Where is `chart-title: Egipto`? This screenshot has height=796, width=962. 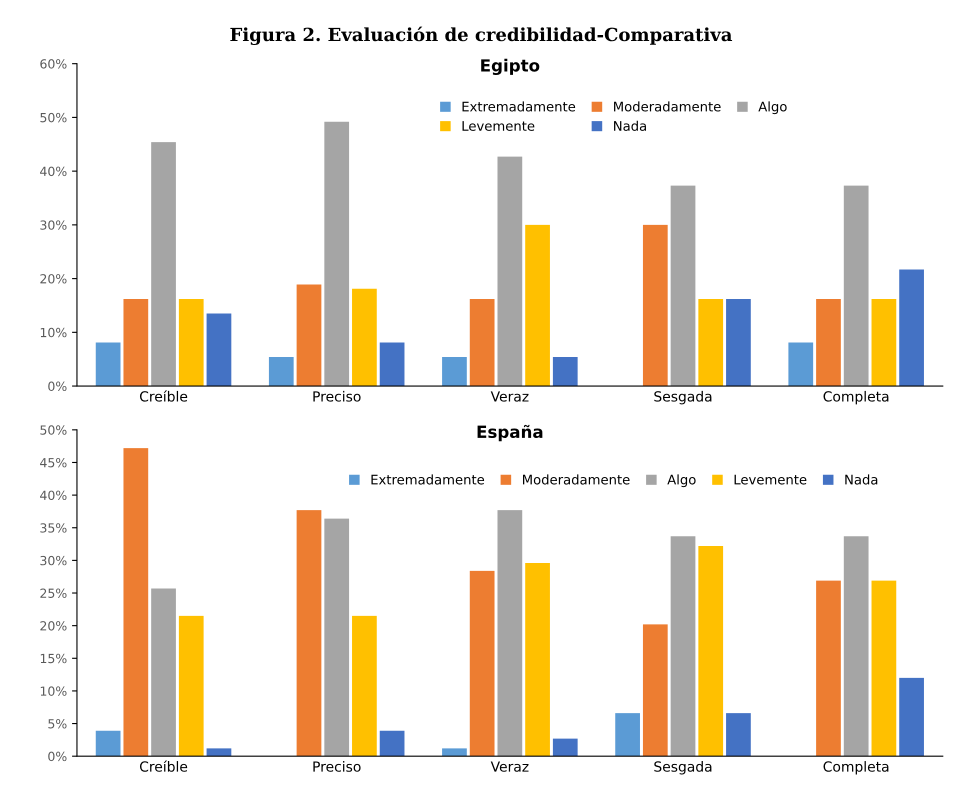 chart-title: Egipto is located at coordinates (510, 67).